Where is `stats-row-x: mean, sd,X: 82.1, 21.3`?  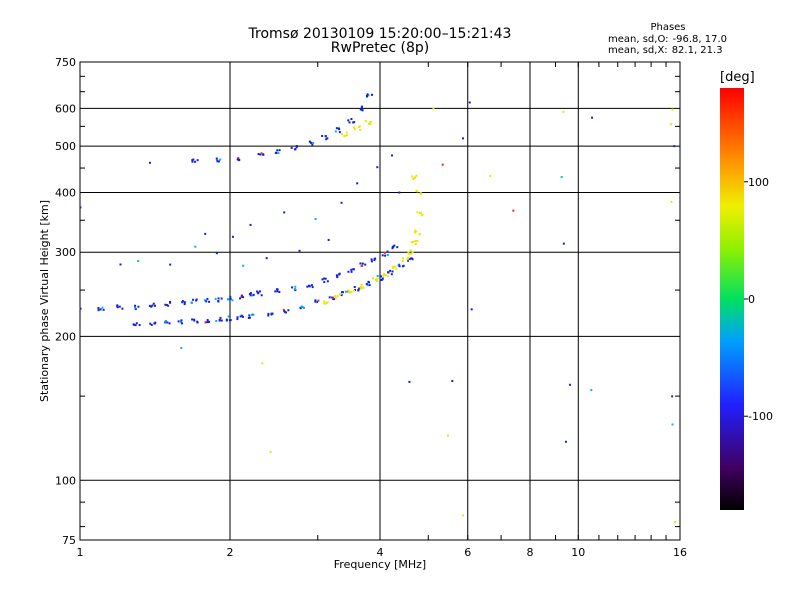 stats-row-x: mean, sd,X: 82.1, 21.3 is located at coordinates (703, 51).